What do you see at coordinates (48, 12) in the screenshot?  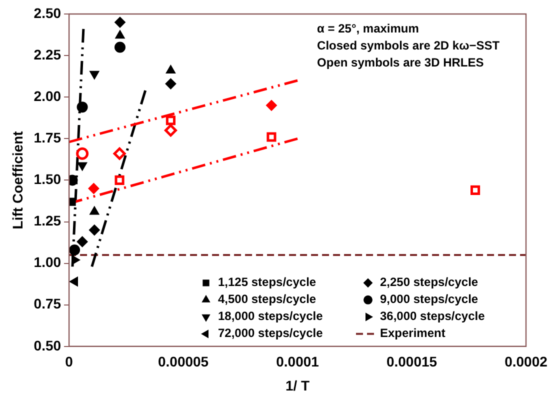 I see `y-tick-label: 2.50` at bounding box center [48, 12].